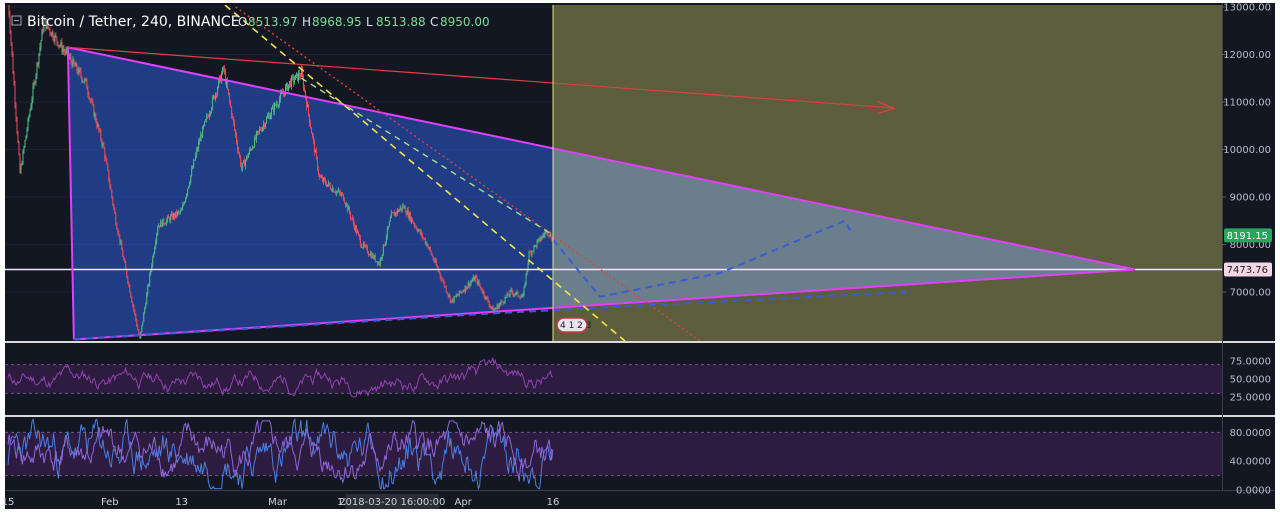 Image resolution: width=1280 pixels, height=515 pixels. Describe the element at coordinates (640, 416) in the screenshot. I see `pane-separator-stoch` at that location.